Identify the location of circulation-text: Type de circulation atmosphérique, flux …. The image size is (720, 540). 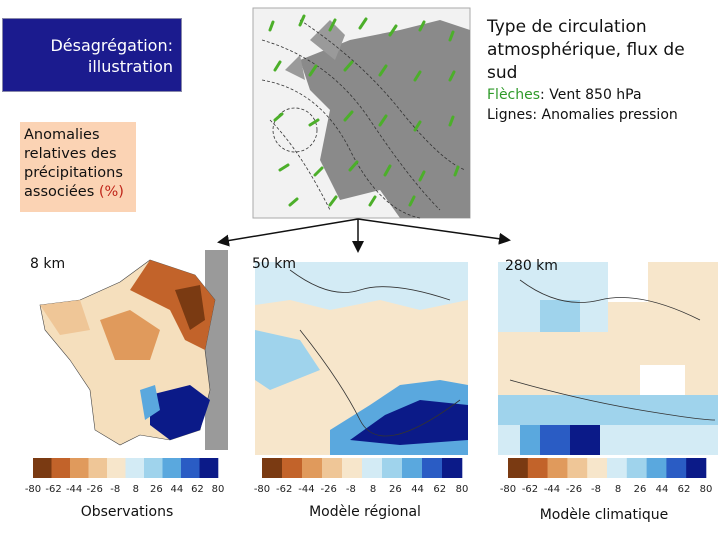
(603, 70).